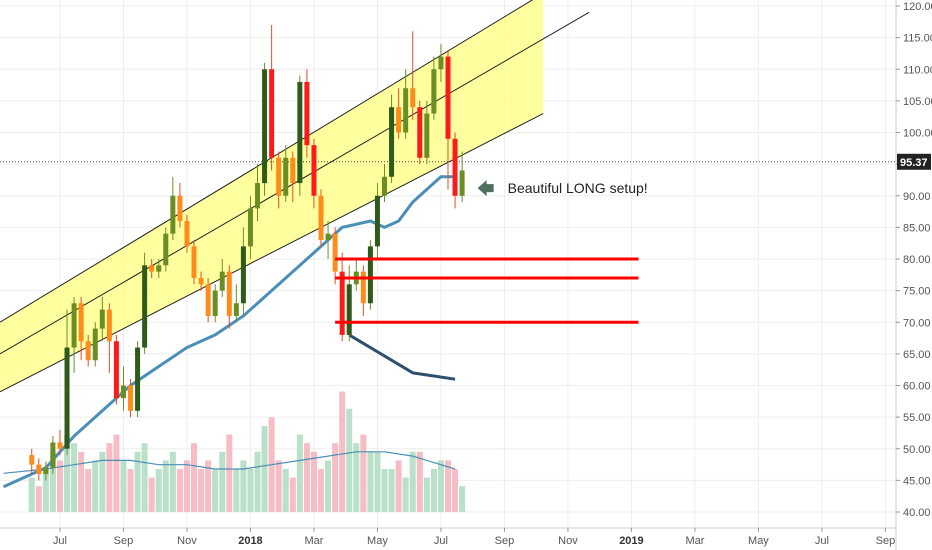  What do you see at coordinates (917, 70) in the screenshot?
I see `y-tick-label: 110.00` at bounding box center [917, 70].